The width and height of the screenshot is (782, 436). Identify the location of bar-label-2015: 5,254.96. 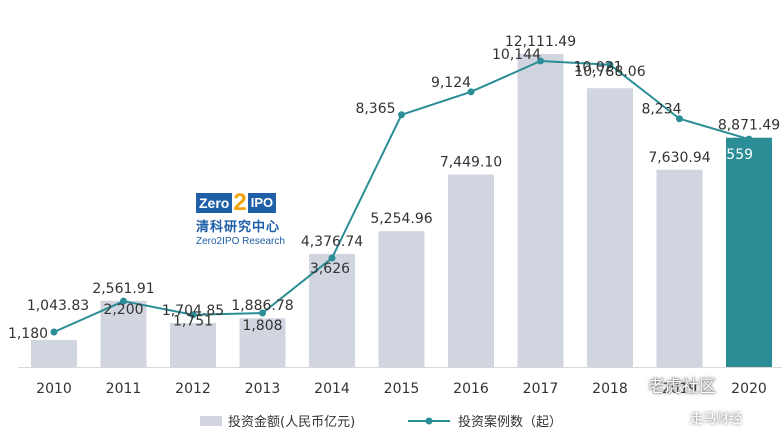
(401, 219).